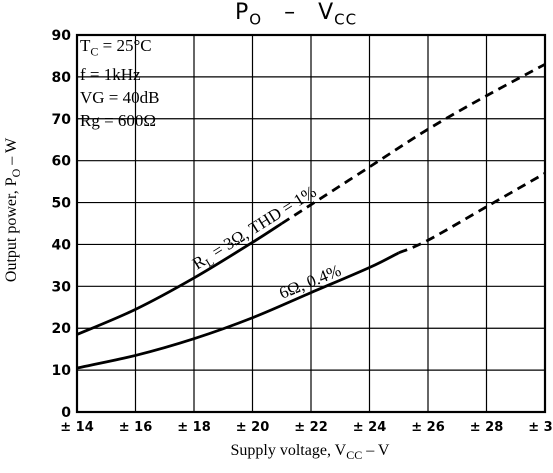 This screenshot has height=473, width=553. I want to click on y-tick-label: 60, so click(62, 162).